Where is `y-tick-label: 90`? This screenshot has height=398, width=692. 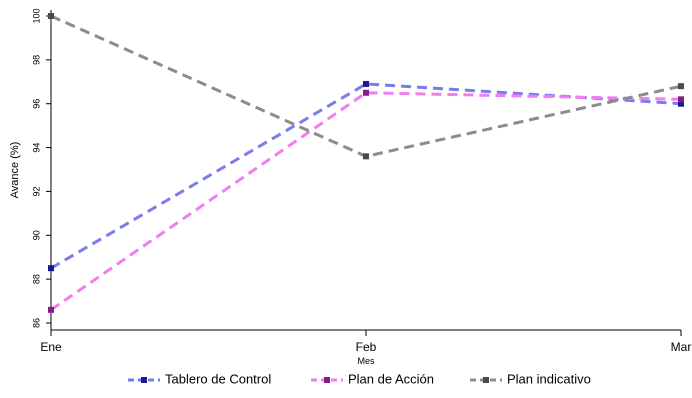 y-tick-label: 90 is located at coordinates (36, 235).